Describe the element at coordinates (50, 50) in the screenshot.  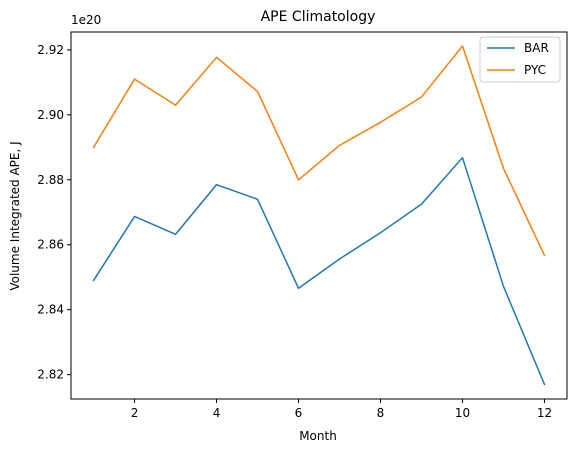
I see `y-tick-label: 2.92` at that location.